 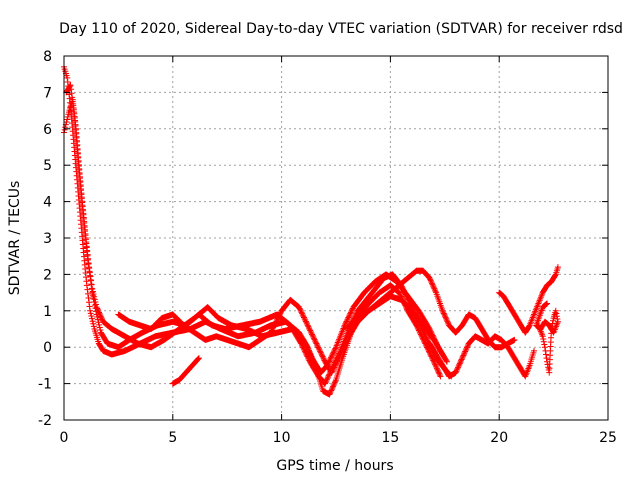 What do you see at coordinates (15, 238) in the screenshot?
I see `y-axis-label: SDTVAR / TECUs` at bounding box center [15, 238].